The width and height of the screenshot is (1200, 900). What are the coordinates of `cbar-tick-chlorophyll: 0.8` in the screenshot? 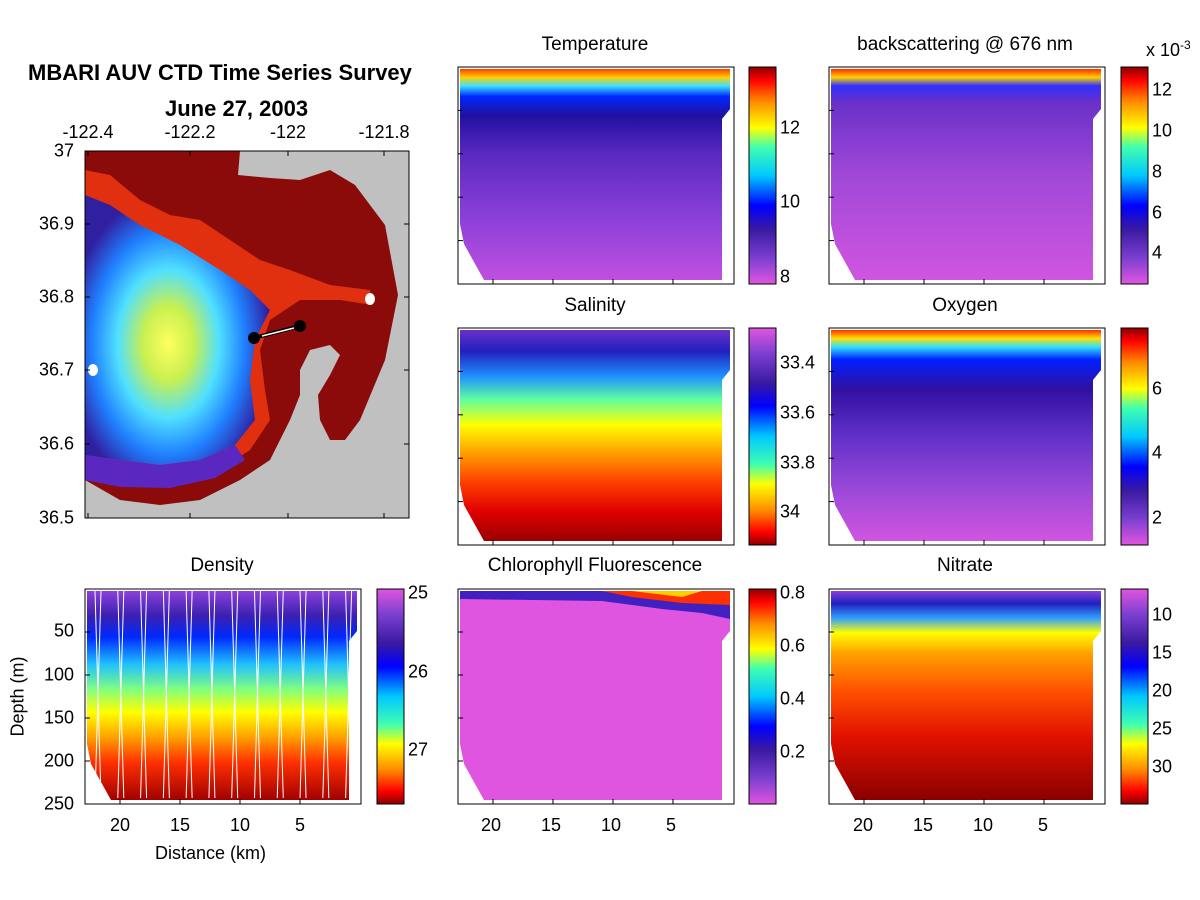 It's located at (793, 592).